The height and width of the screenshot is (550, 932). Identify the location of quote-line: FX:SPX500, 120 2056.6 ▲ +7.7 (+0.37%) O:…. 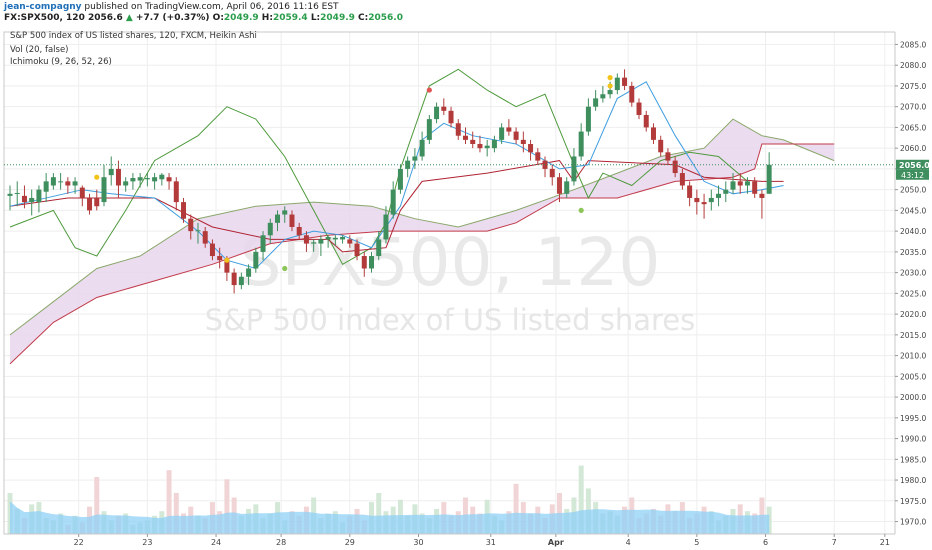
(203, 18).